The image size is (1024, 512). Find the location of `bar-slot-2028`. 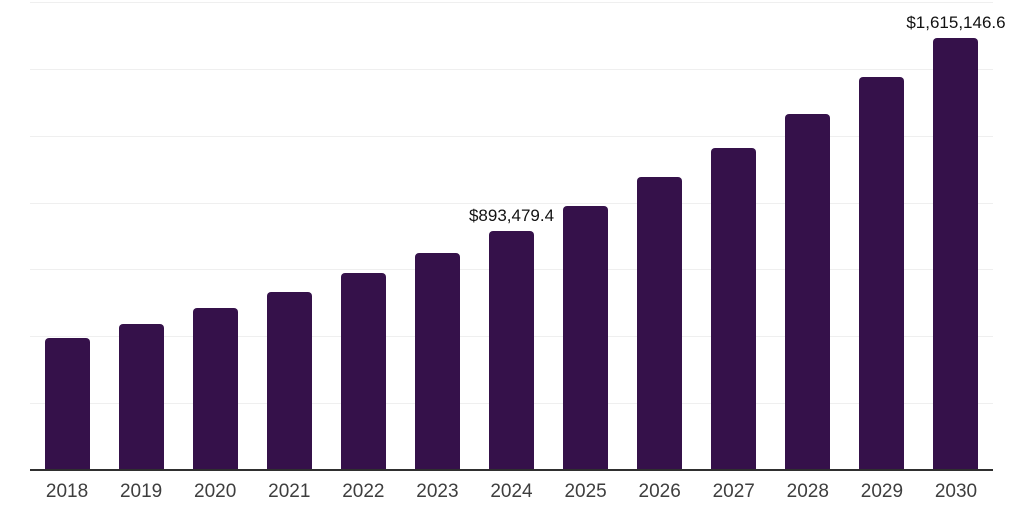

bar-slot-2028 is located at coordinates (808, 236).